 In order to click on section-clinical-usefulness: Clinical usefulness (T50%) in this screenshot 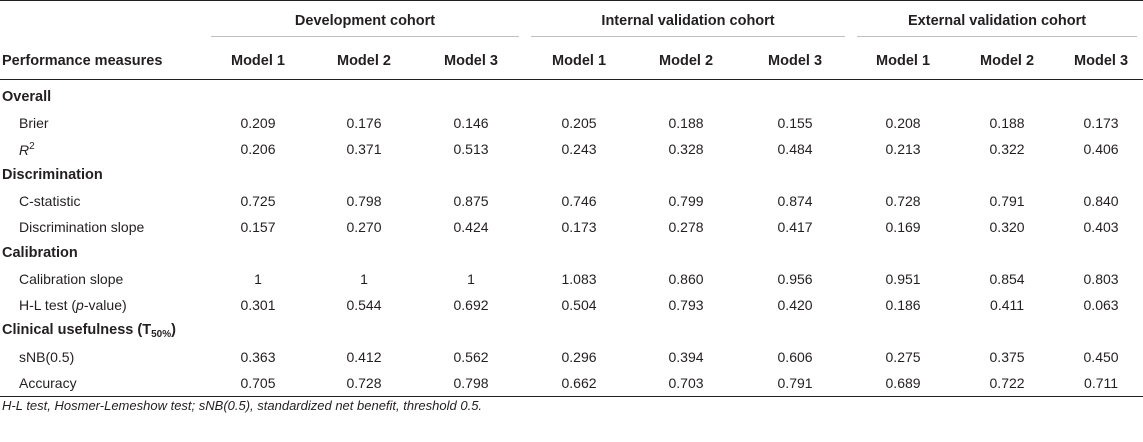, I will do `click(89, 331)`.